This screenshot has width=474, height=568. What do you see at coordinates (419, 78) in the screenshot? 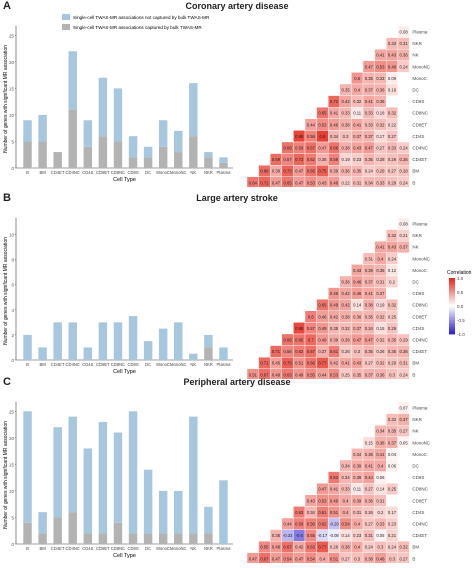
I see `heatmap-row-label: MonoC` at bounding box center [419, 78].